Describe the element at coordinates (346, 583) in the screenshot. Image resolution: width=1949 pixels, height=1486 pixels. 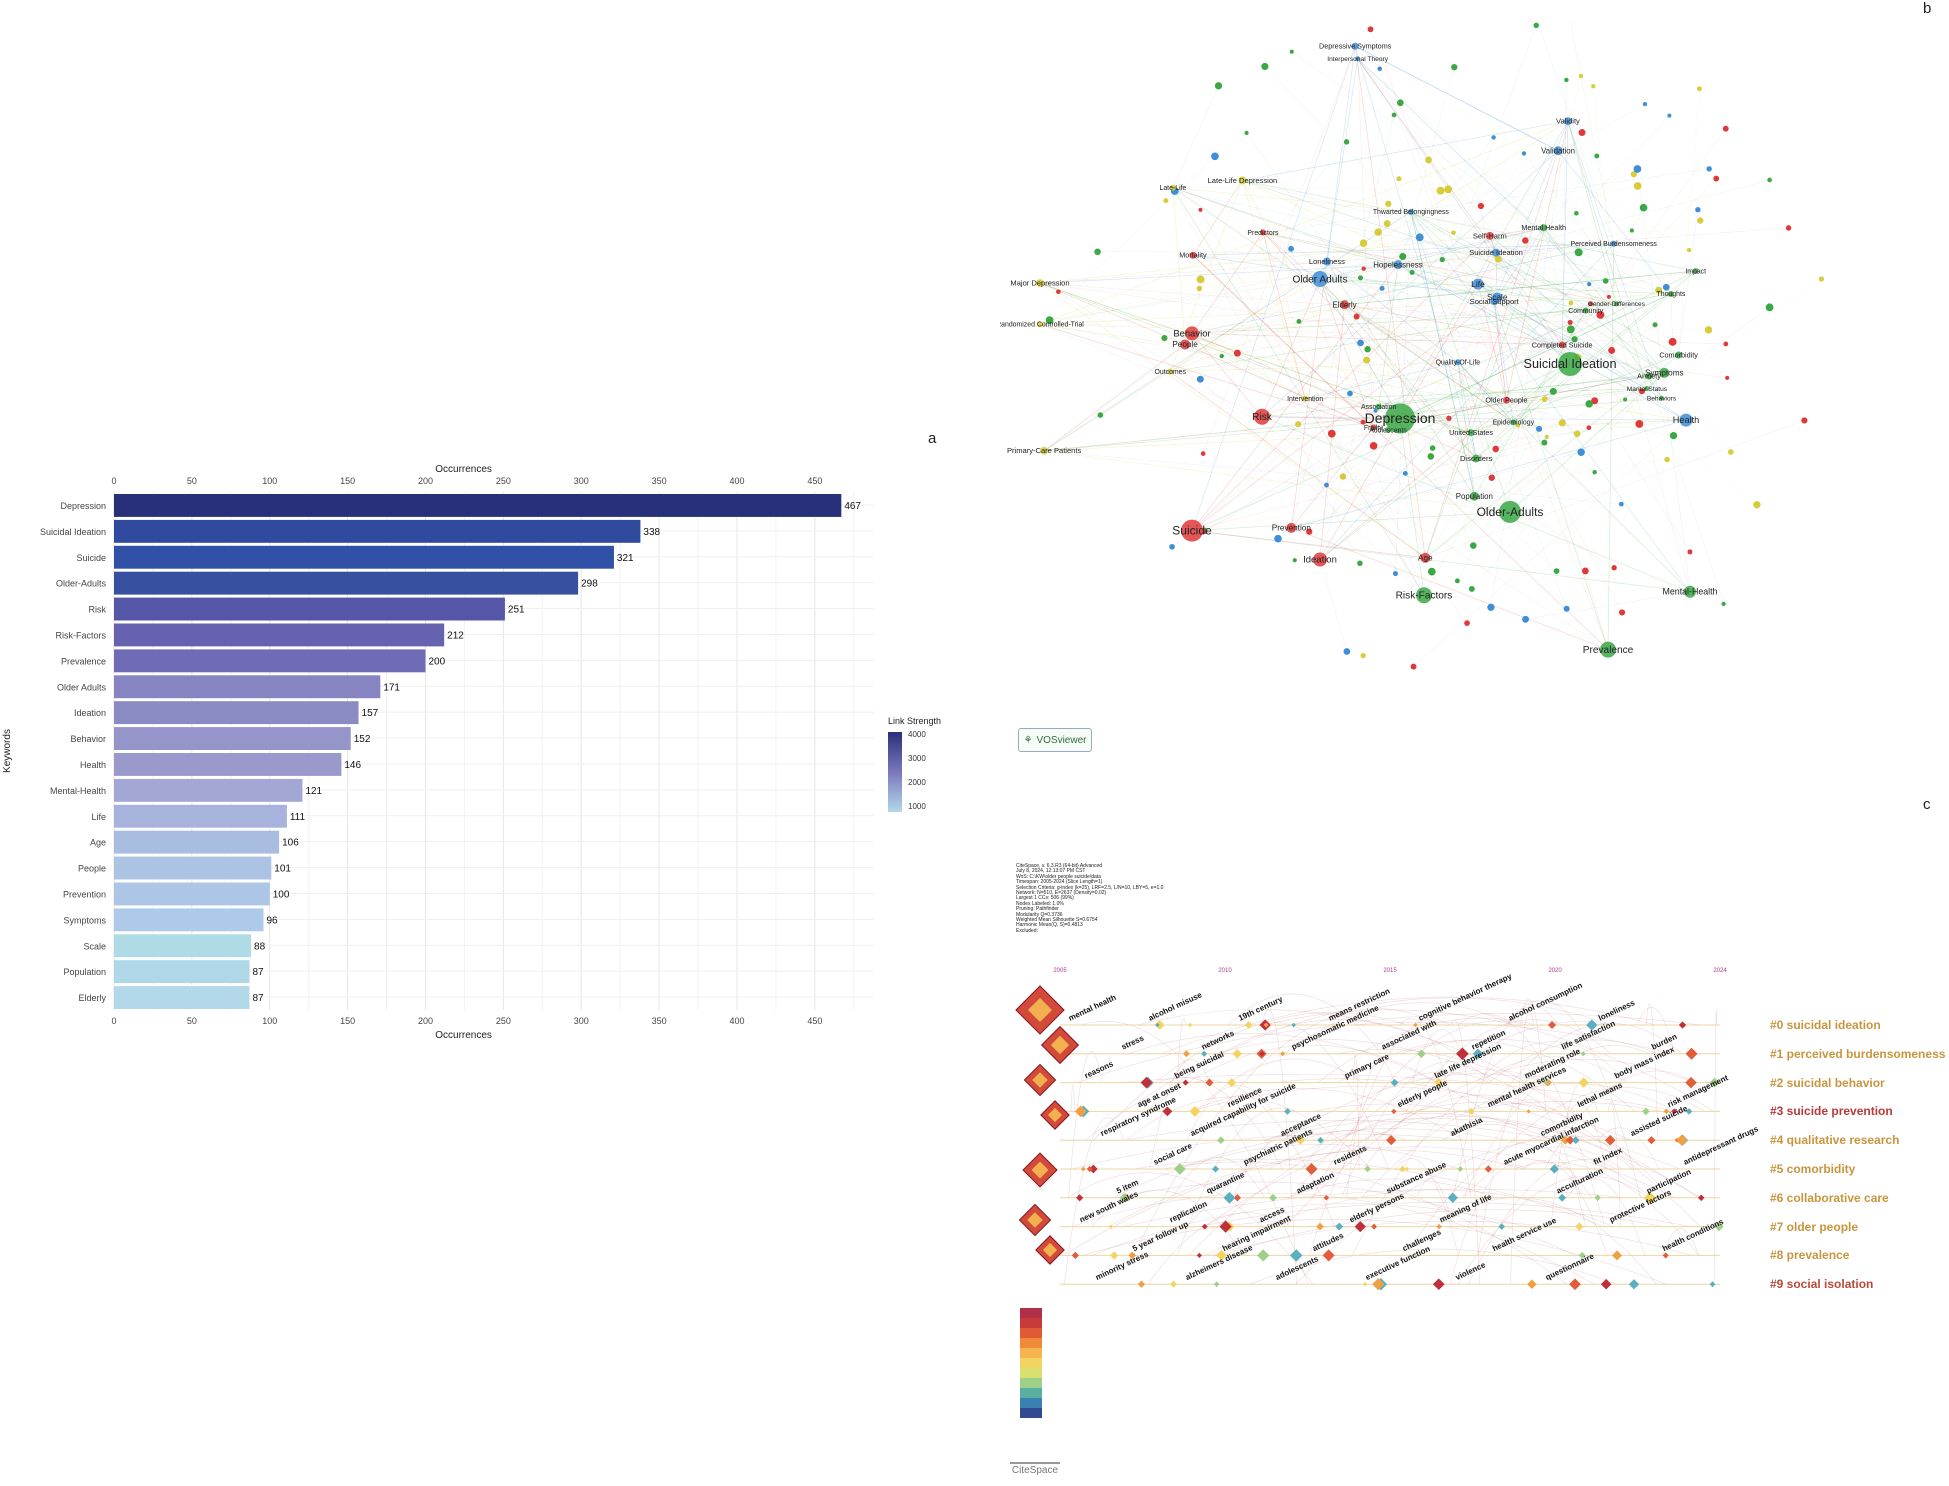
I see `bar` at that location.